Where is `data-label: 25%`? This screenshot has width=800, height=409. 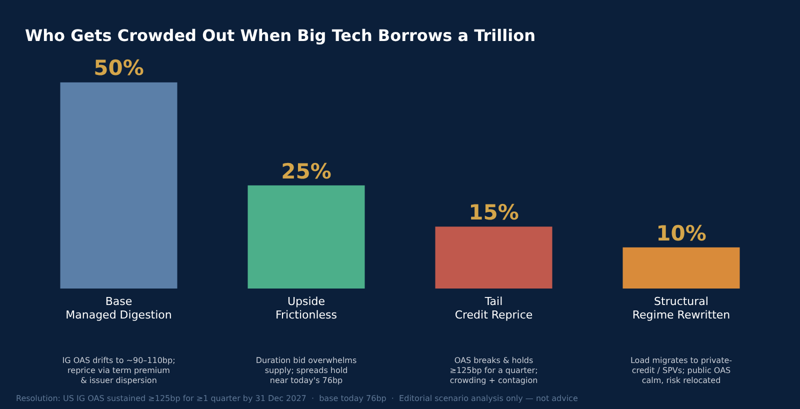 data-label: 25% is located at coordinates (306, 171).